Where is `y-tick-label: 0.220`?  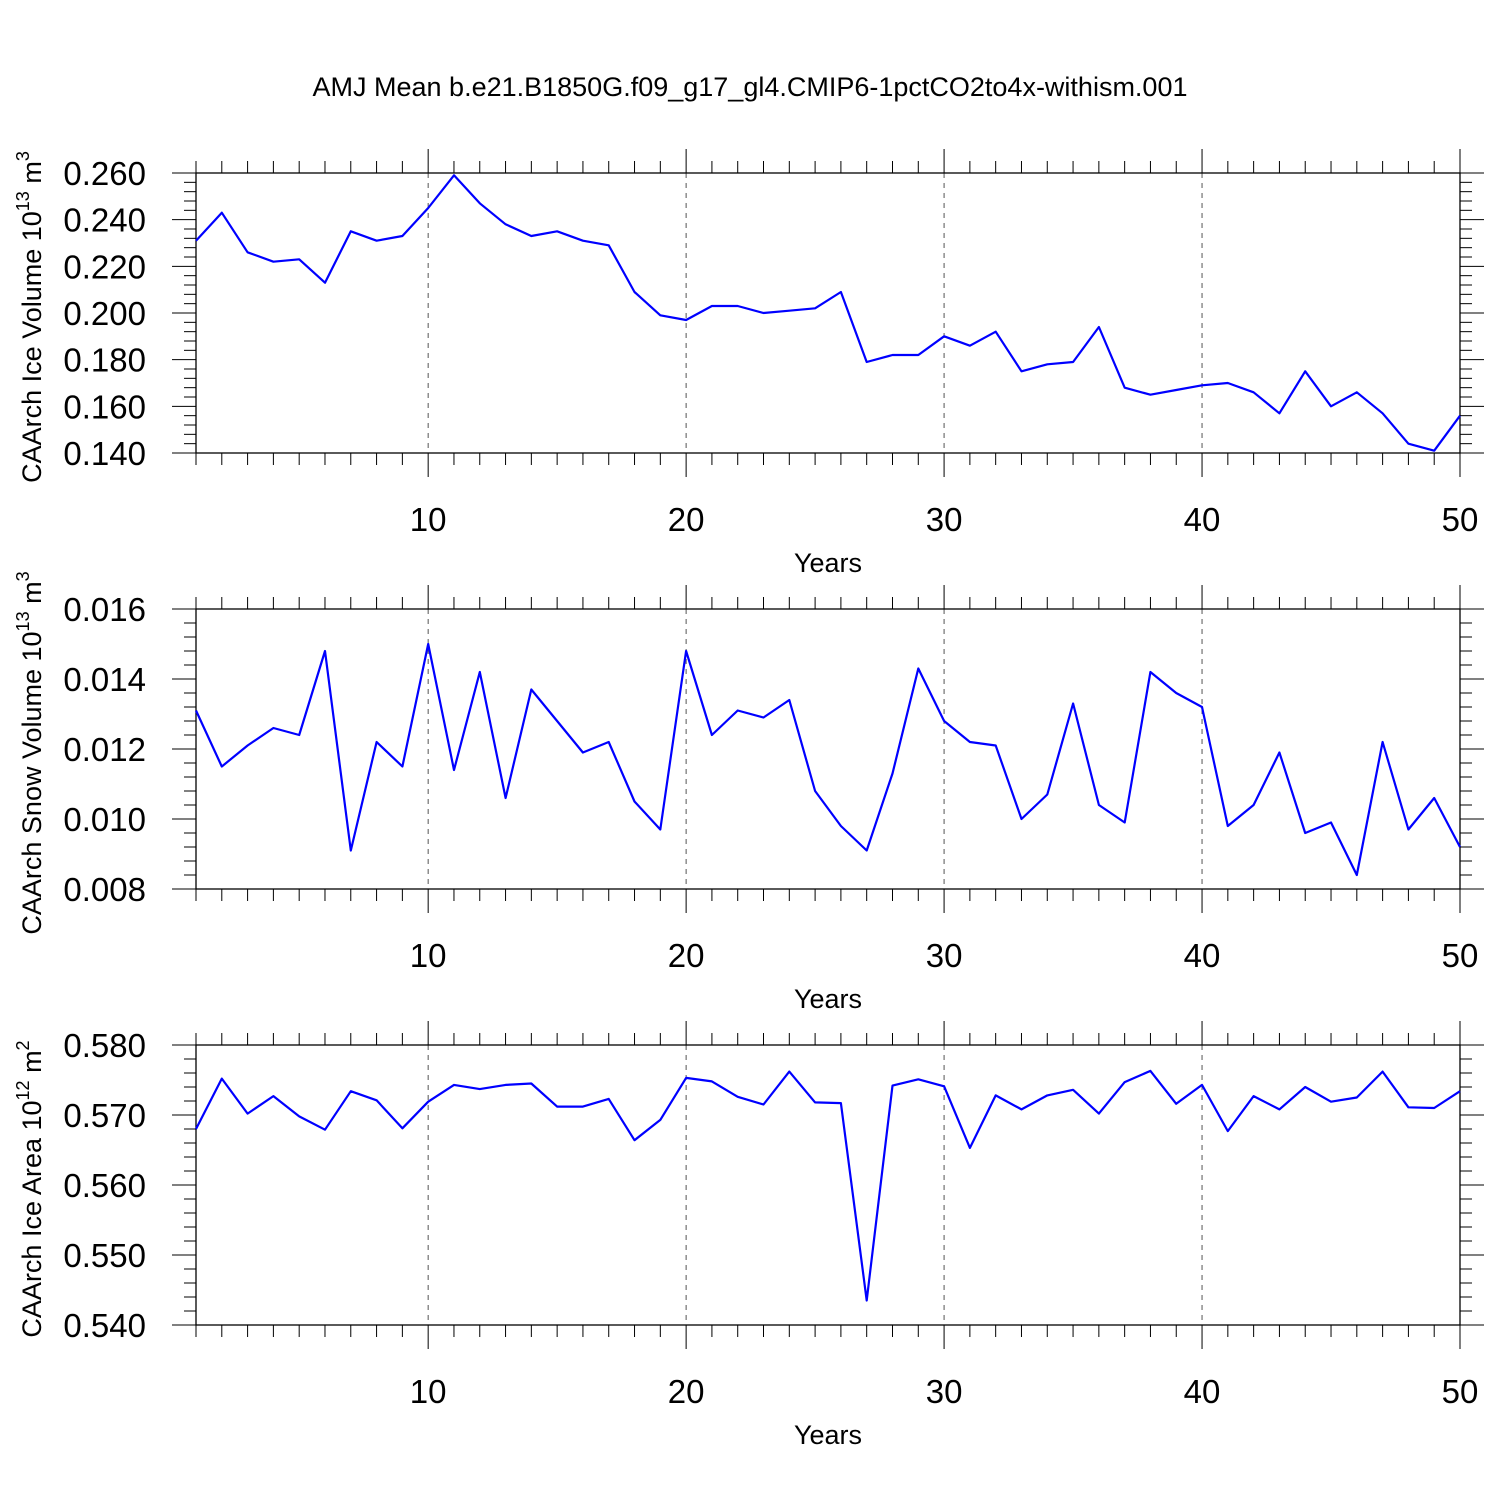
y-tick-label: 0.220 is located at coordinates (104, 266).